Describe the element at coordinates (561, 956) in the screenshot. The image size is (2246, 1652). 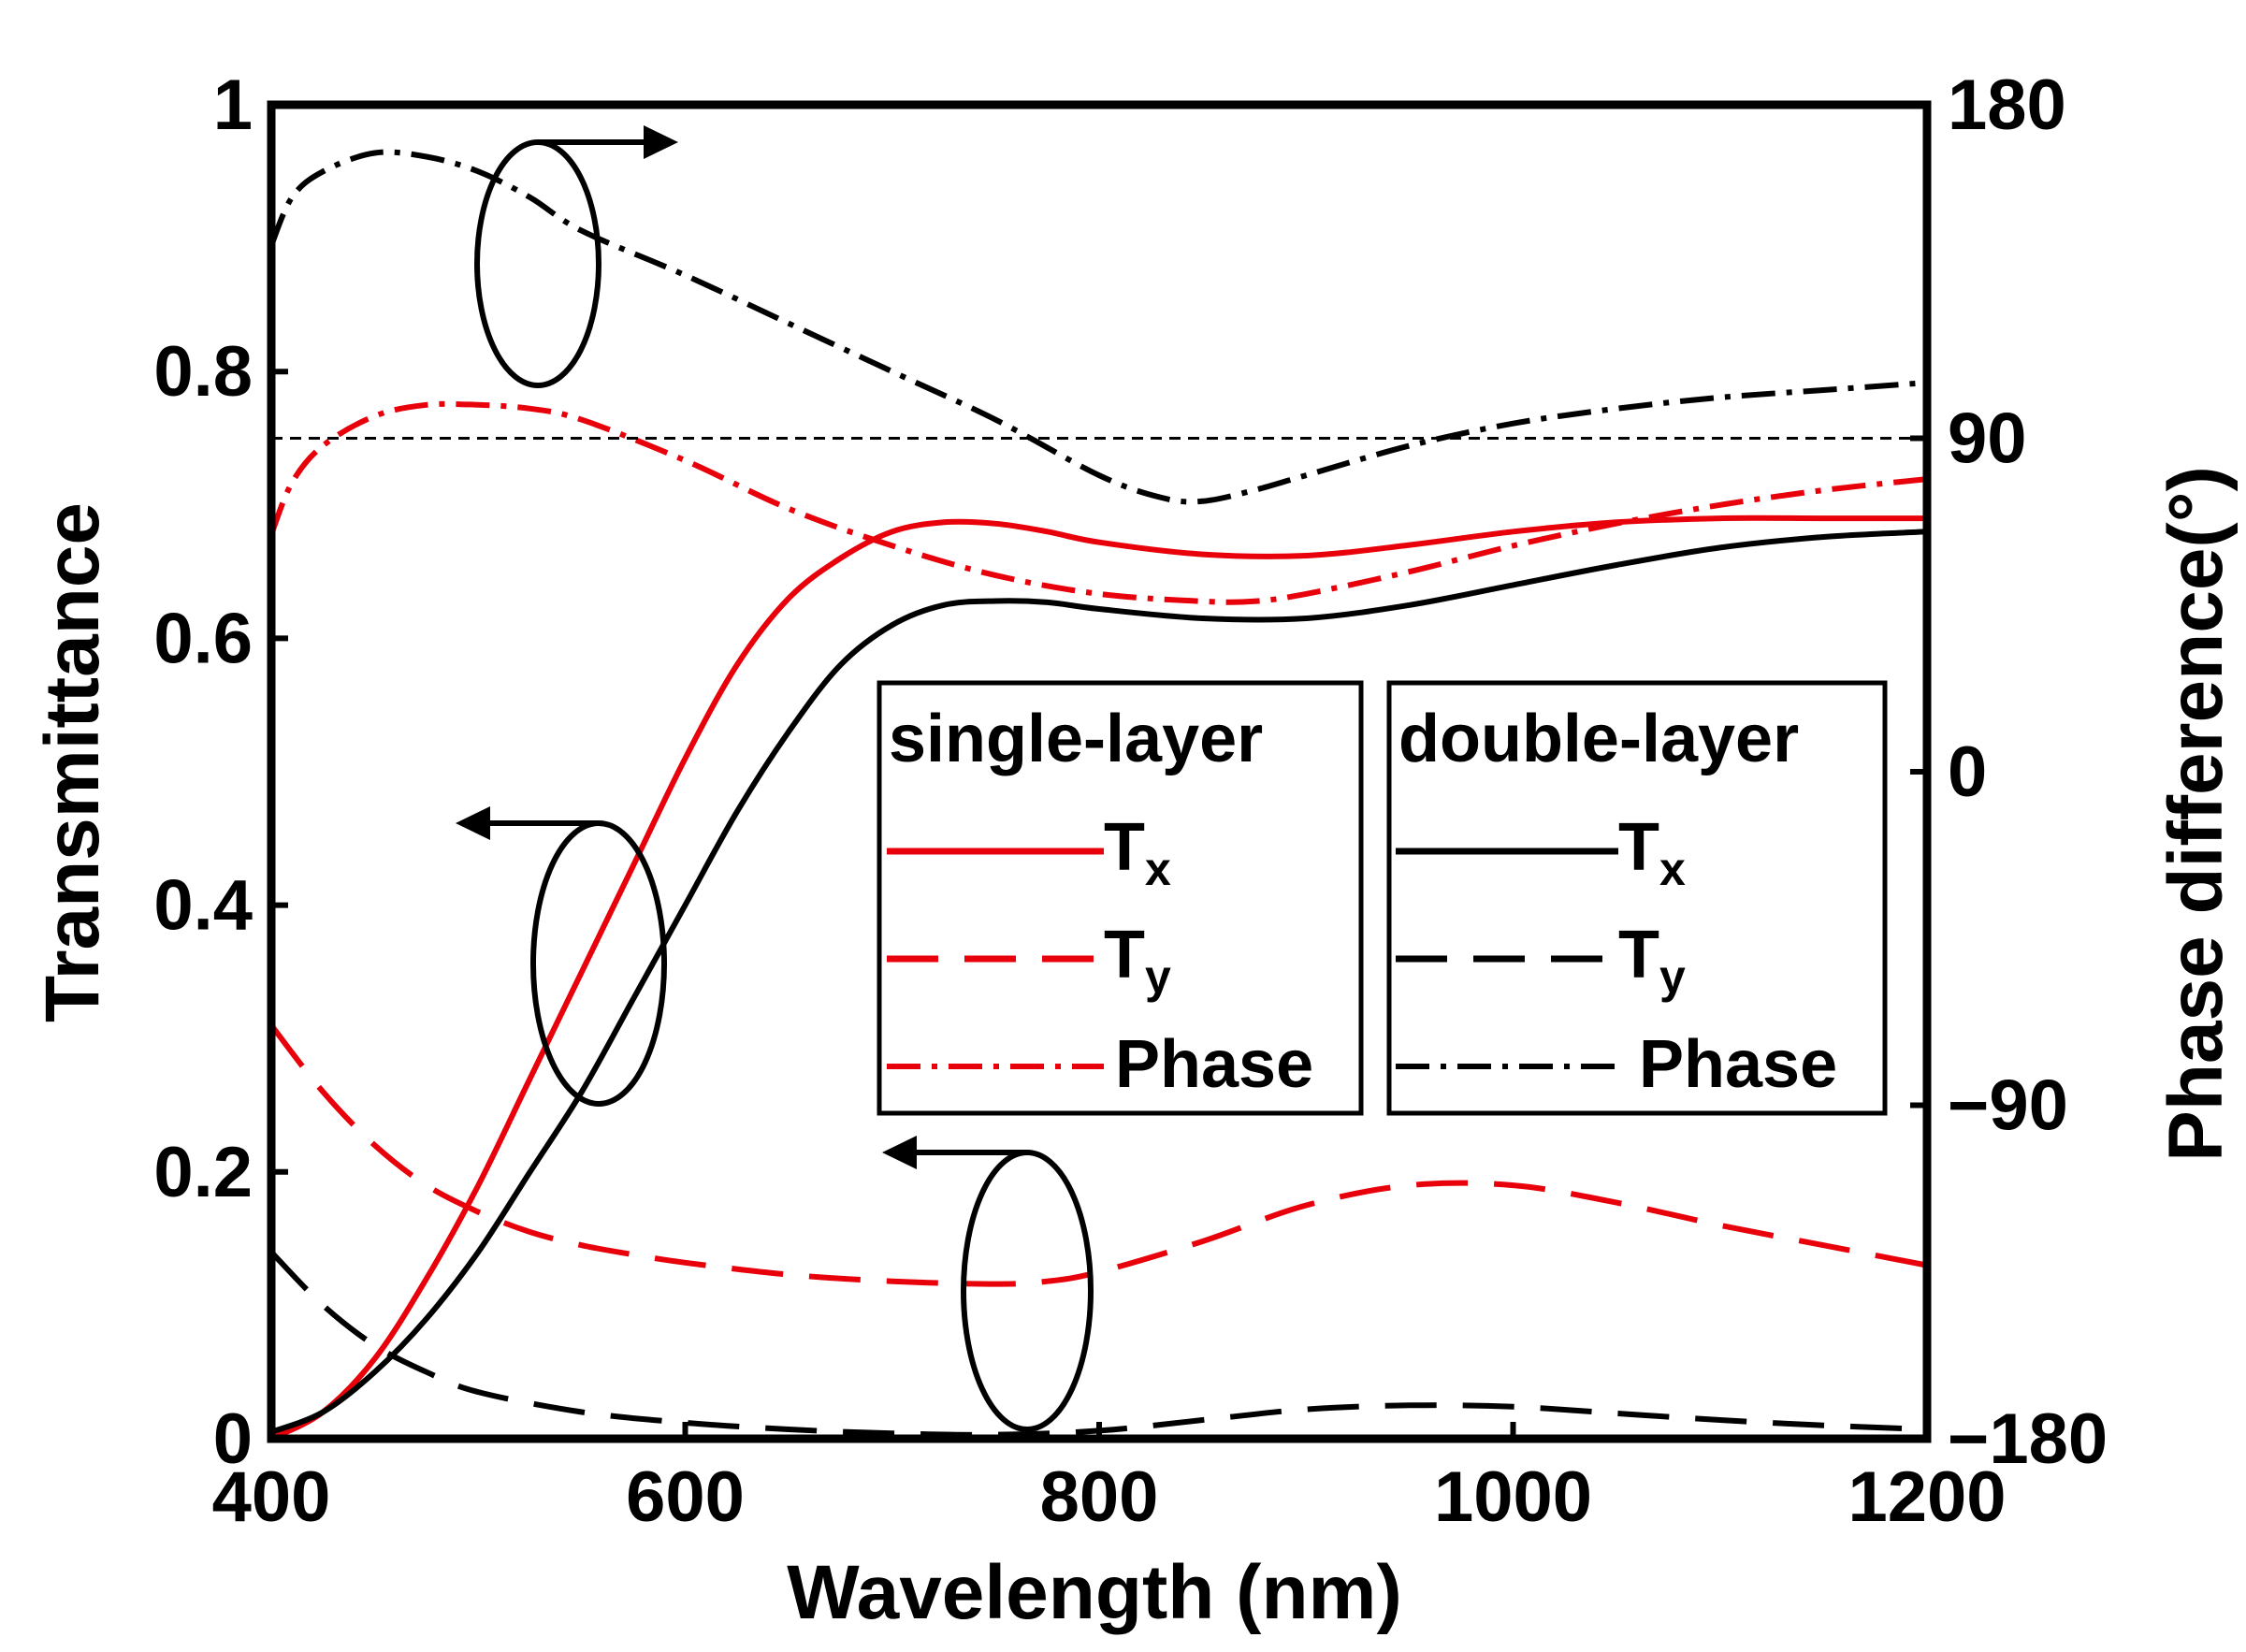
I see `annotation-tx-to-left-axis` at that location.